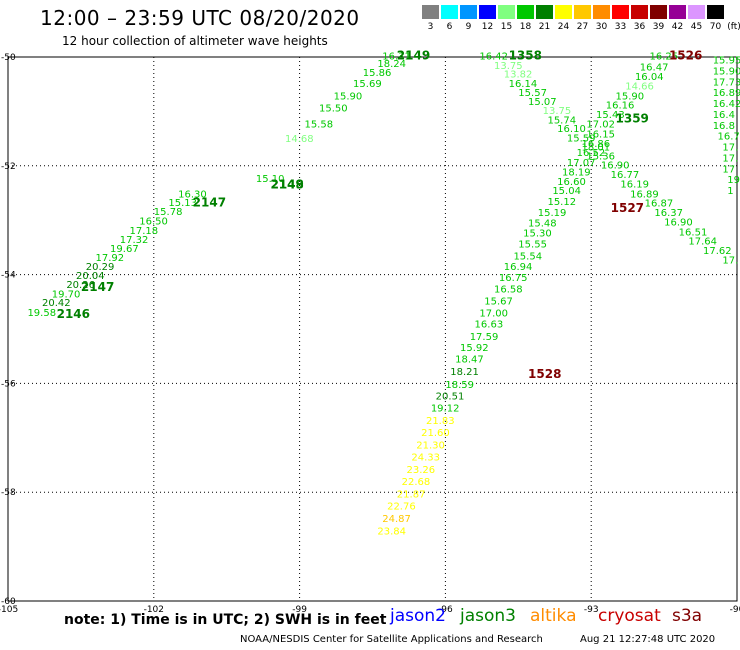 This screenshot has height=650, width=740. What do you see at coordinates (41, 313) in the screenshot?
I see `wave-height-label: 19.58` at bounding box center [41, 313].